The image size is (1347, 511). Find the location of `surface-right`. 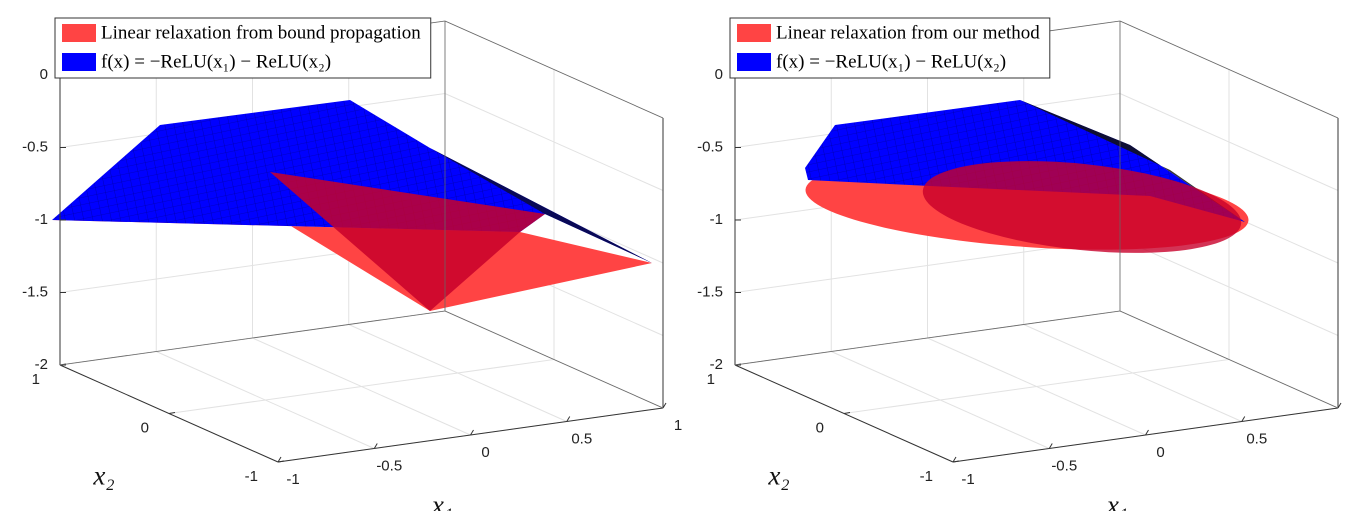

surface-right is located at coordinates (1027, 176).